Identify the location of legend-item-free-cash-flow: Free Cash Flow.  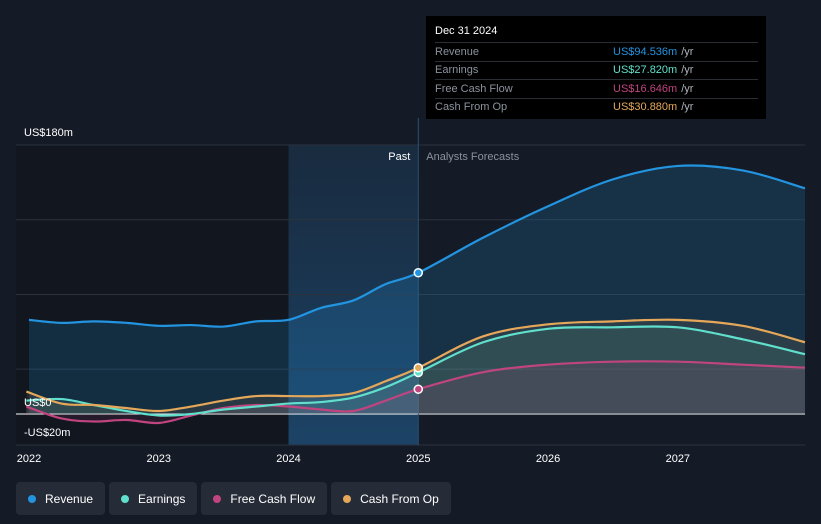
(264, 498).